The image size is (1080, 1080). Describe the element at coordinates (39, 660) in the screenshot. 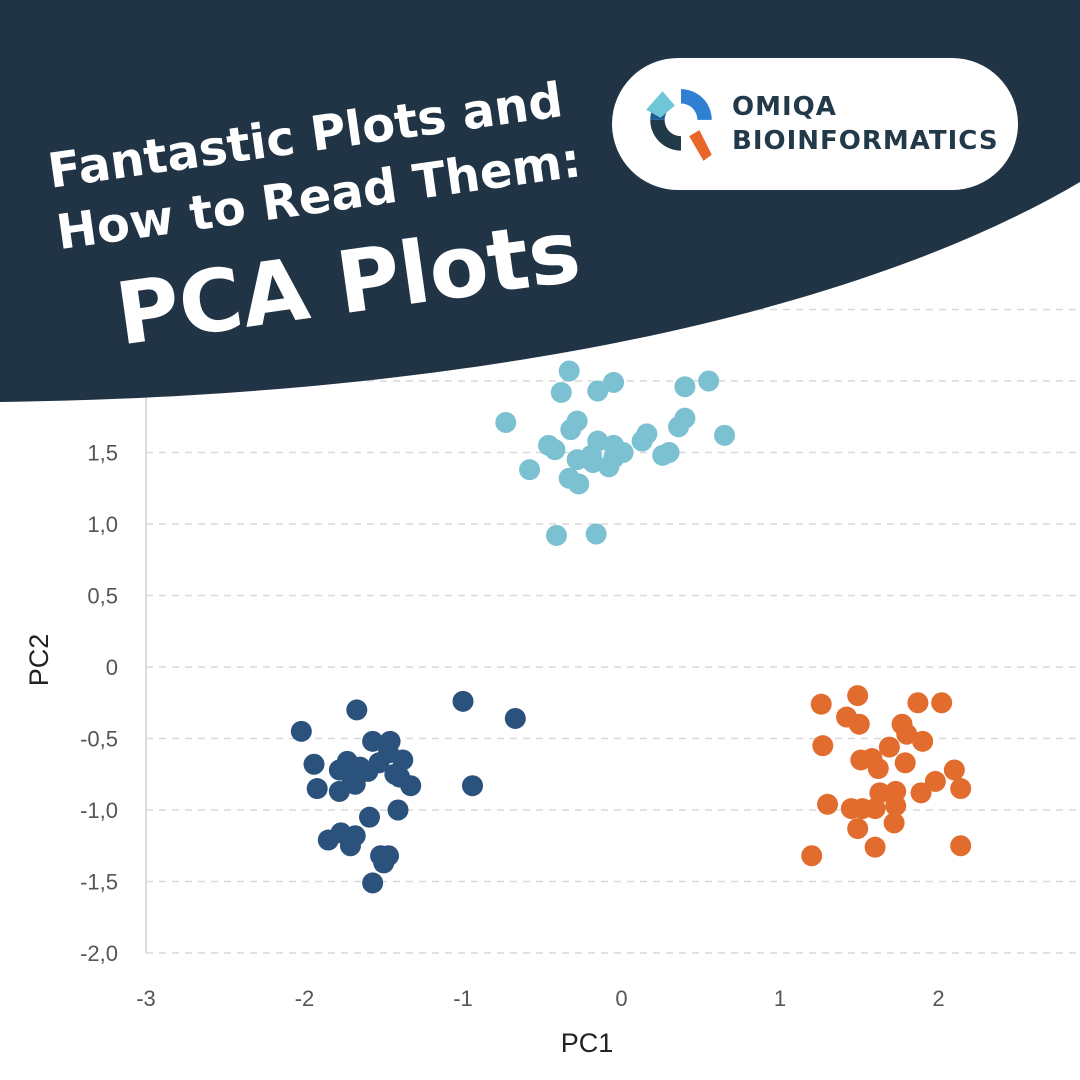

I see `y-axis-label: PC2` at that location.